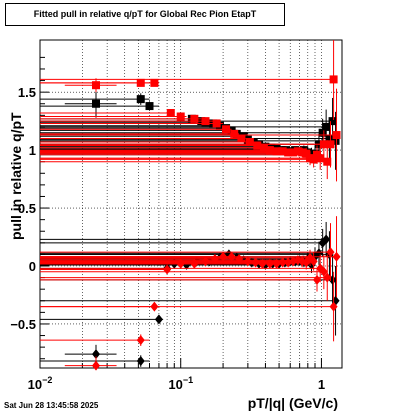 The height and width of the screenshot is (414, 400). What do you see at coordinates (23, 324) in the screenshot?
I see `y-tick-label: −0.5` at bounding box center [23, 324].